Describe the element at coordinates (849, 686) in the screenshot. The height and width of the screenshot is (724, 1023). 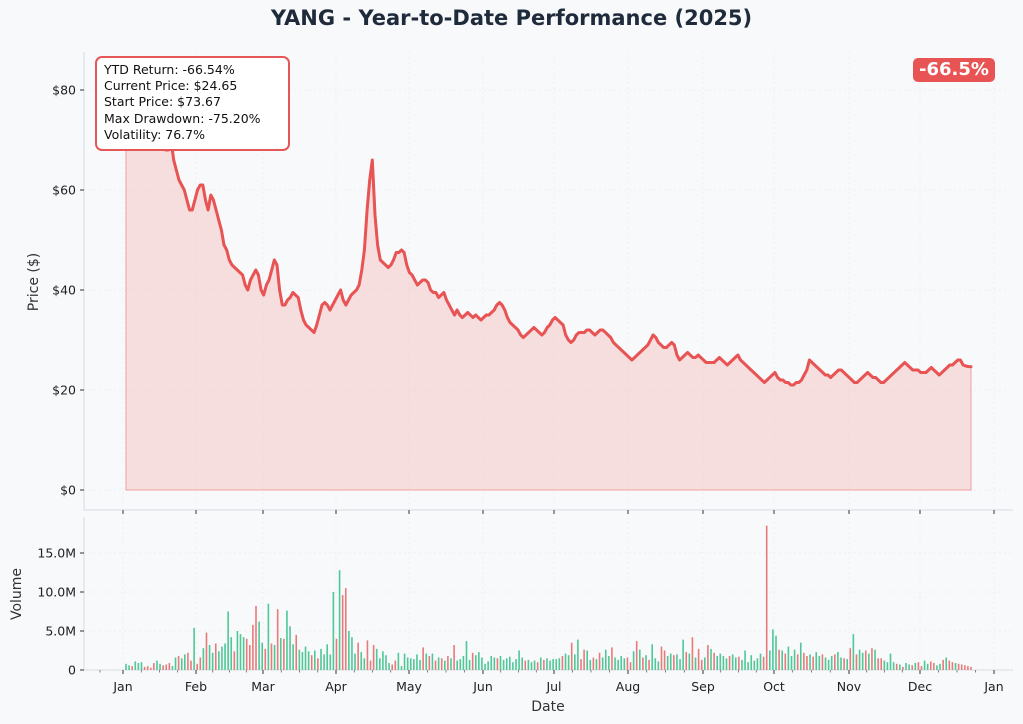
I see `x-tick-label: Nov` at that location.